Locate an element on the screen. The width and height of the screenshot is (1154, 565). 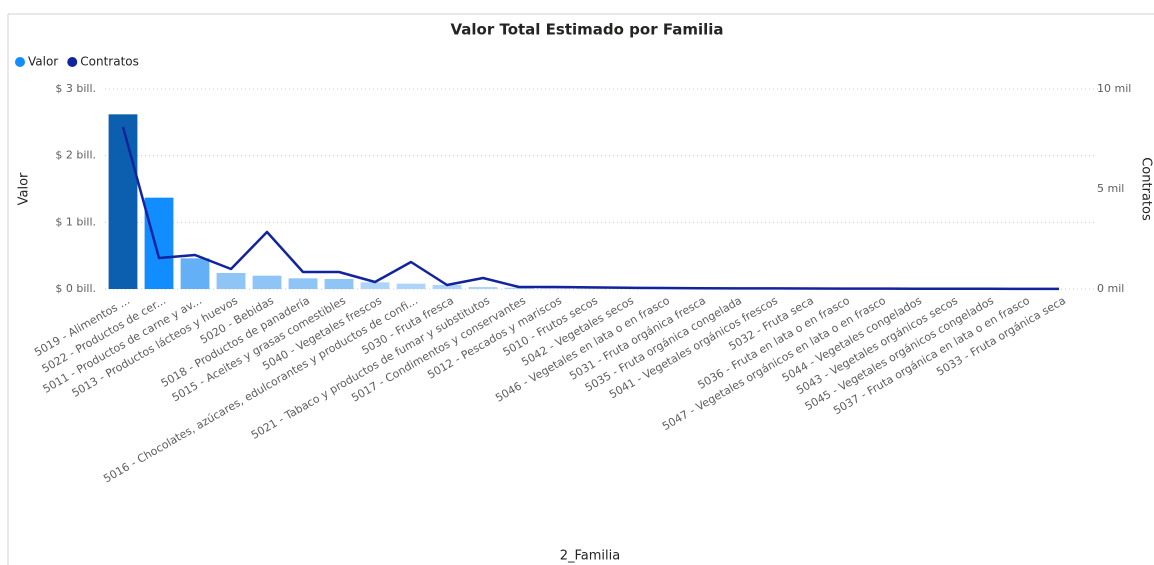
chart-title: Valor Total Estimado por Familia is located at coordinates (586, 30).